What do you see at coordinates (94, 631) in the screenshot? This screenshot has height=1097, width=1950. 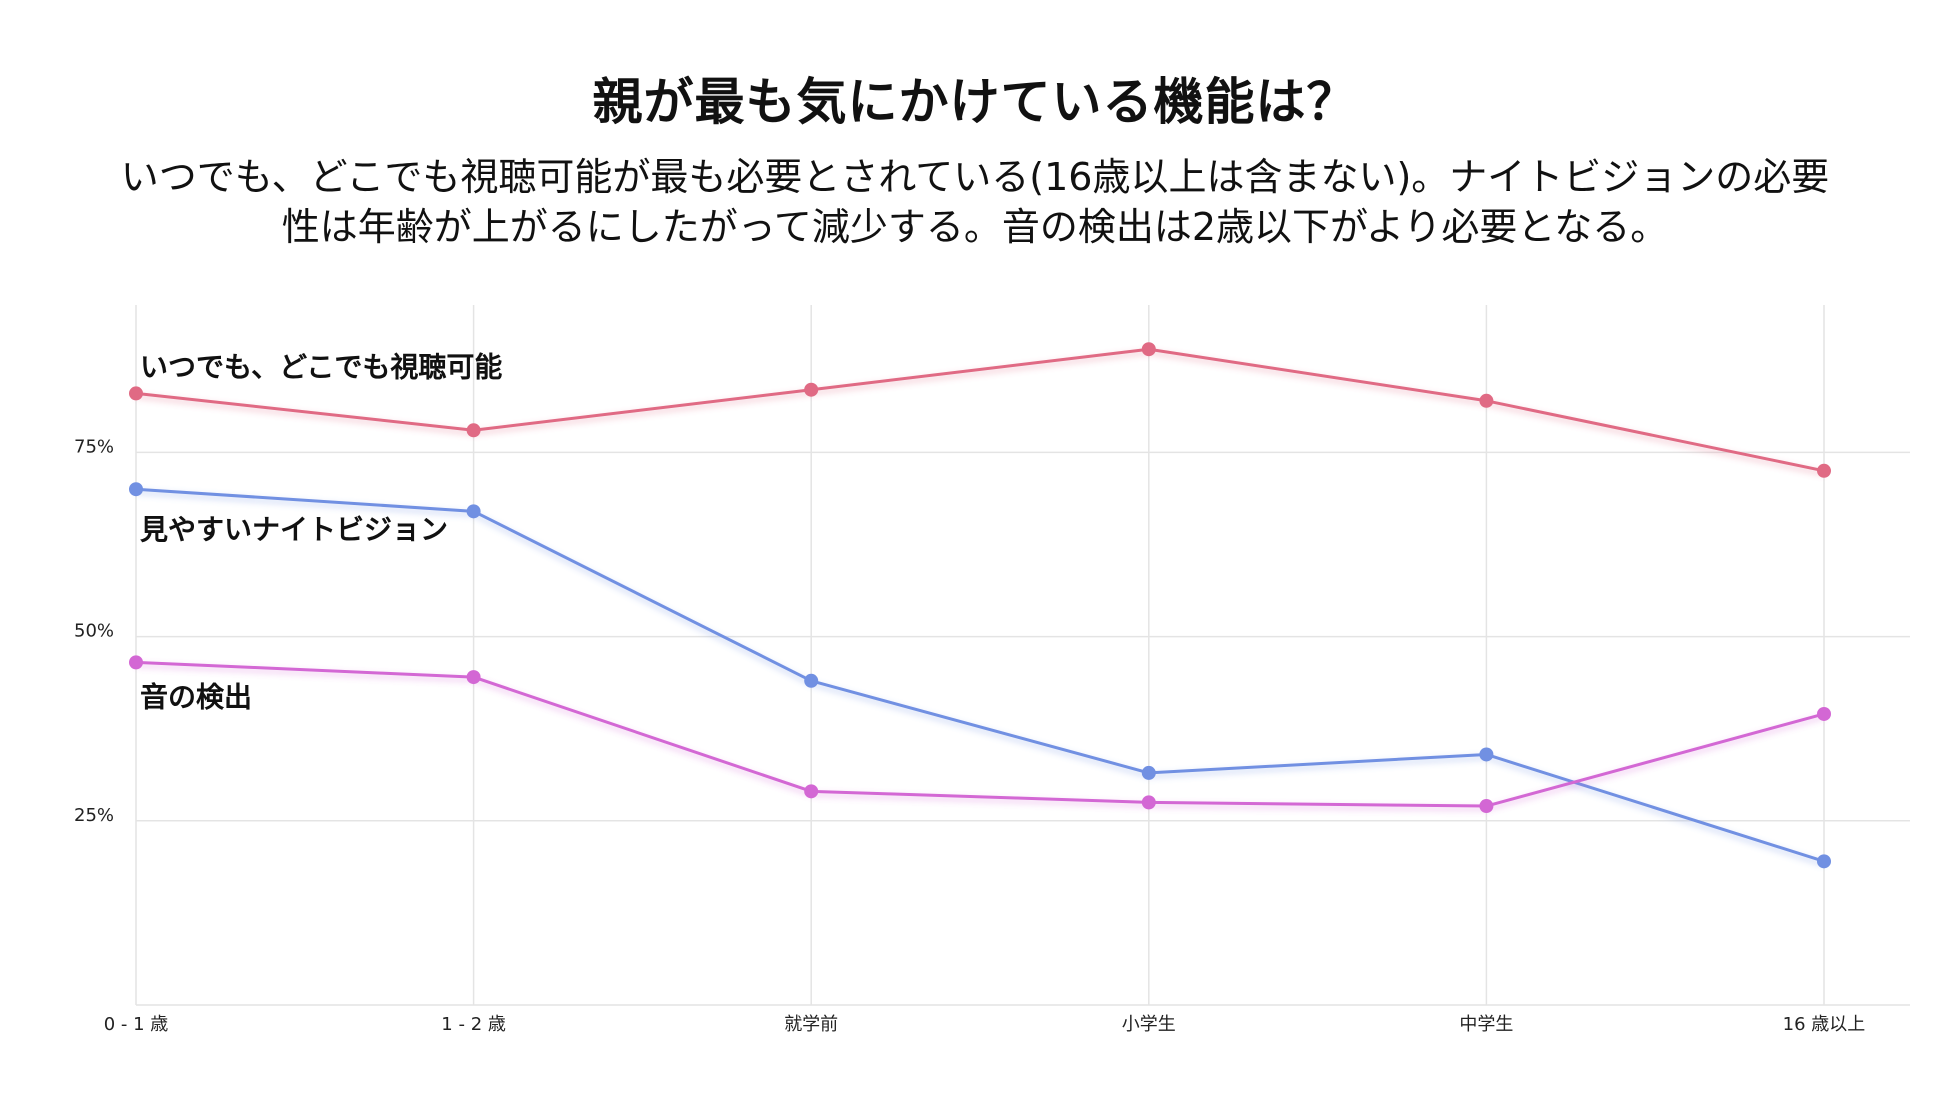 I see `y-tick-label: 50%` at bounding box center [94, 631].